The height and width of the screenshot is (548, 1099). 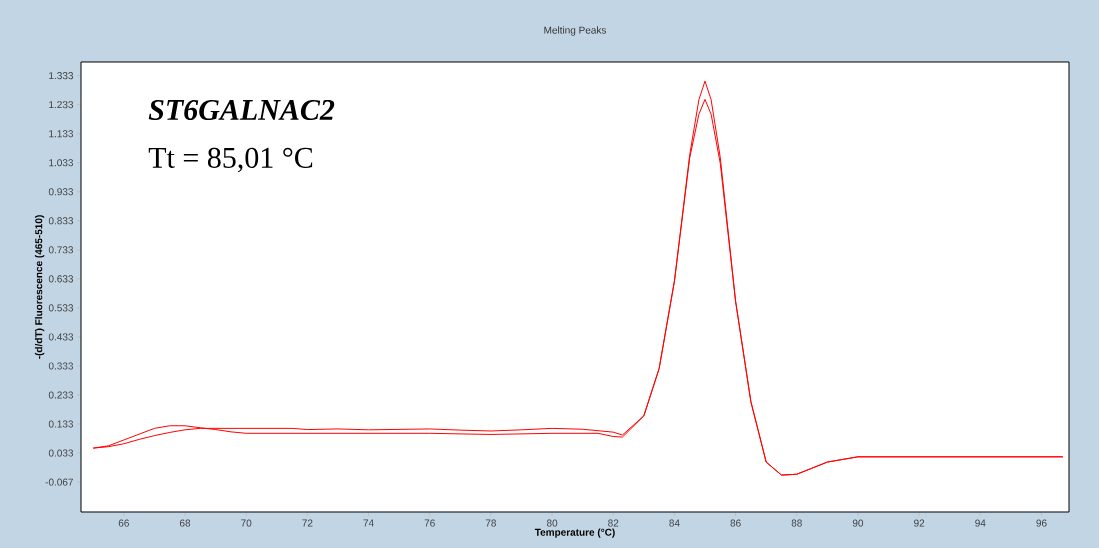 What do you see at coordinates (61, 279) in the screenshot?
I see `y-tick-label: 0.633` at bounding box center [61, 279].